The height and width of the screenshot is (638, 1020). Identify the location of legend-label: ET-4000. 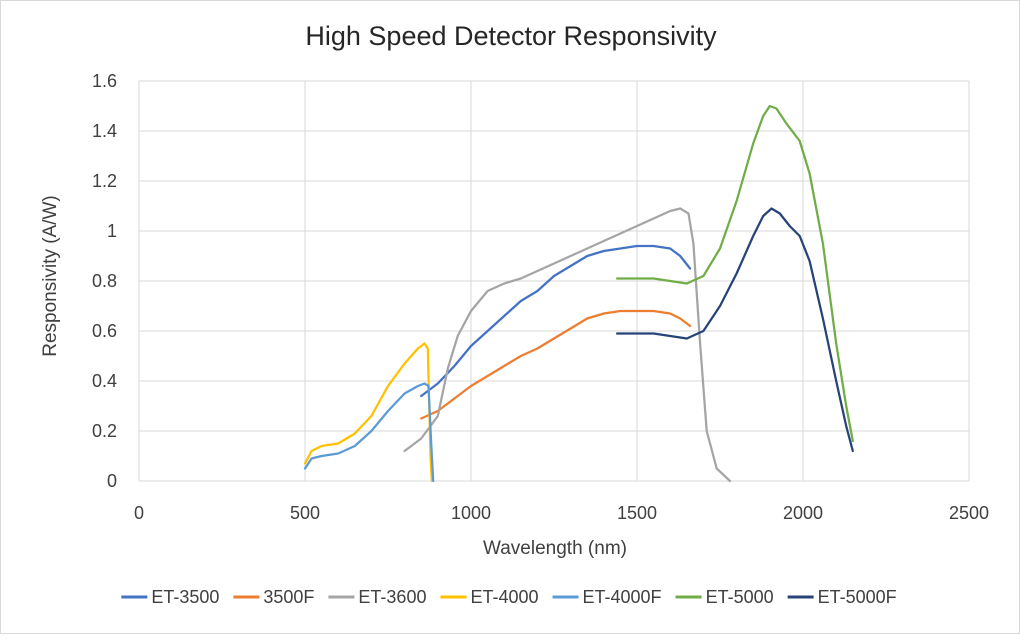
(504, 597).